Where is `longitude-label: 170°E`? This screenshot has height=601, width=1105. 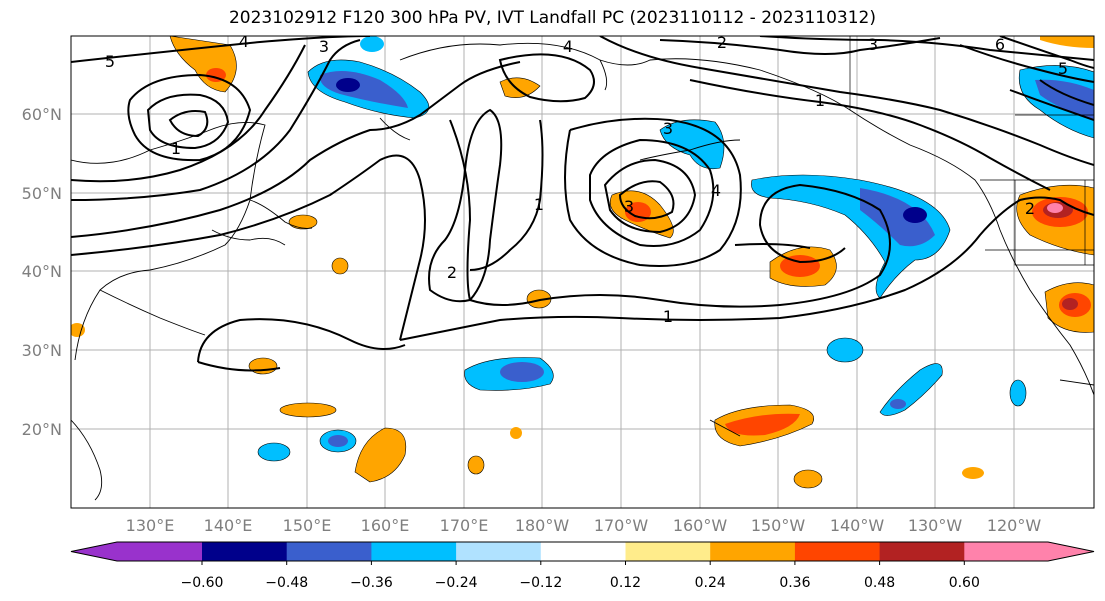
longitude-label: 170°E is located at coordinates (464, 525).